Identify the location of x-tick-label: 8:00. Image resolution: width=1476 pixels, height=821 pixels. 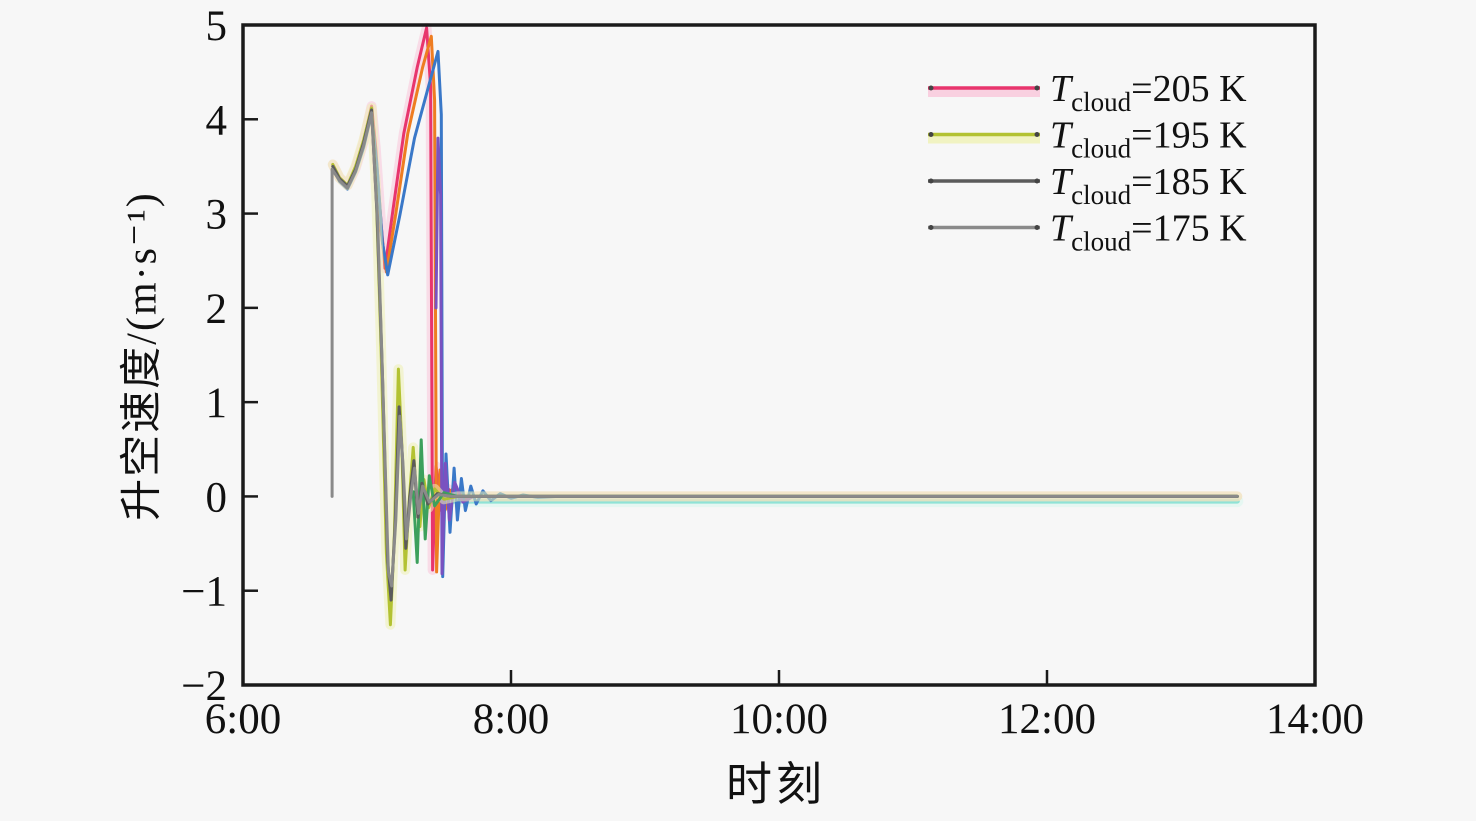
(511, 719).